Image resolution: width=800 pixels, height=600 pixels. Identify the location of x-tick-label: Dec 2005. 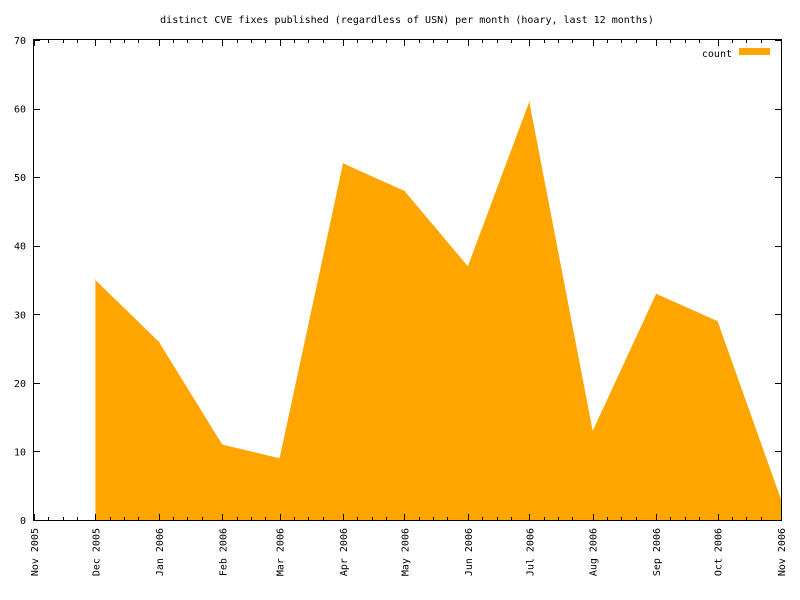
(96, 552).